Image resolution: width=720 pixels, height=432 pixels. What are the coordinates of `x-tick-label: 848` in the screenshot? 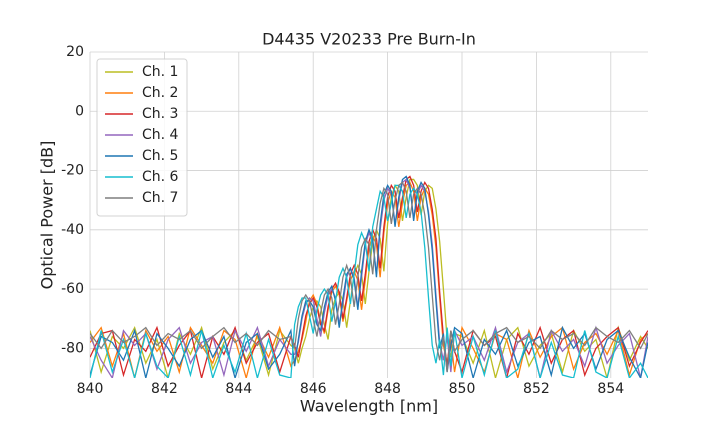 It's located at (387, 389).